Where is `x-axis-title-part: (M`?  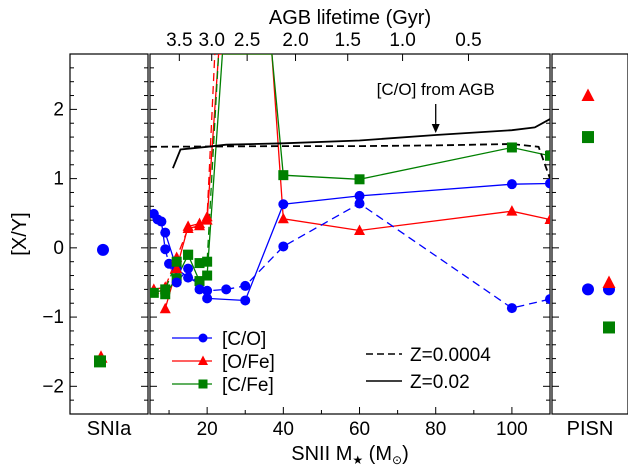
x-axis-title-part: (M is located at coordinates (377, 454).